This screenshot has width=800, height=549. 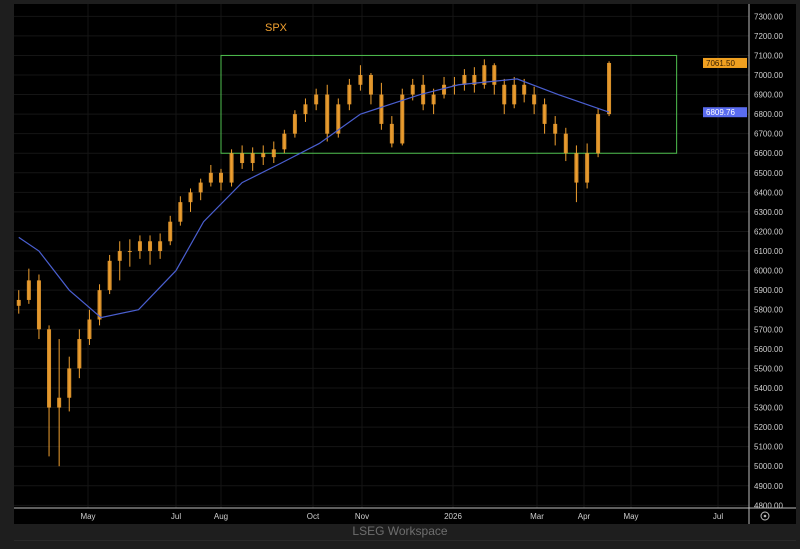 I want to click on y-tick-label: 5400.00, so click(x=768, y=388).